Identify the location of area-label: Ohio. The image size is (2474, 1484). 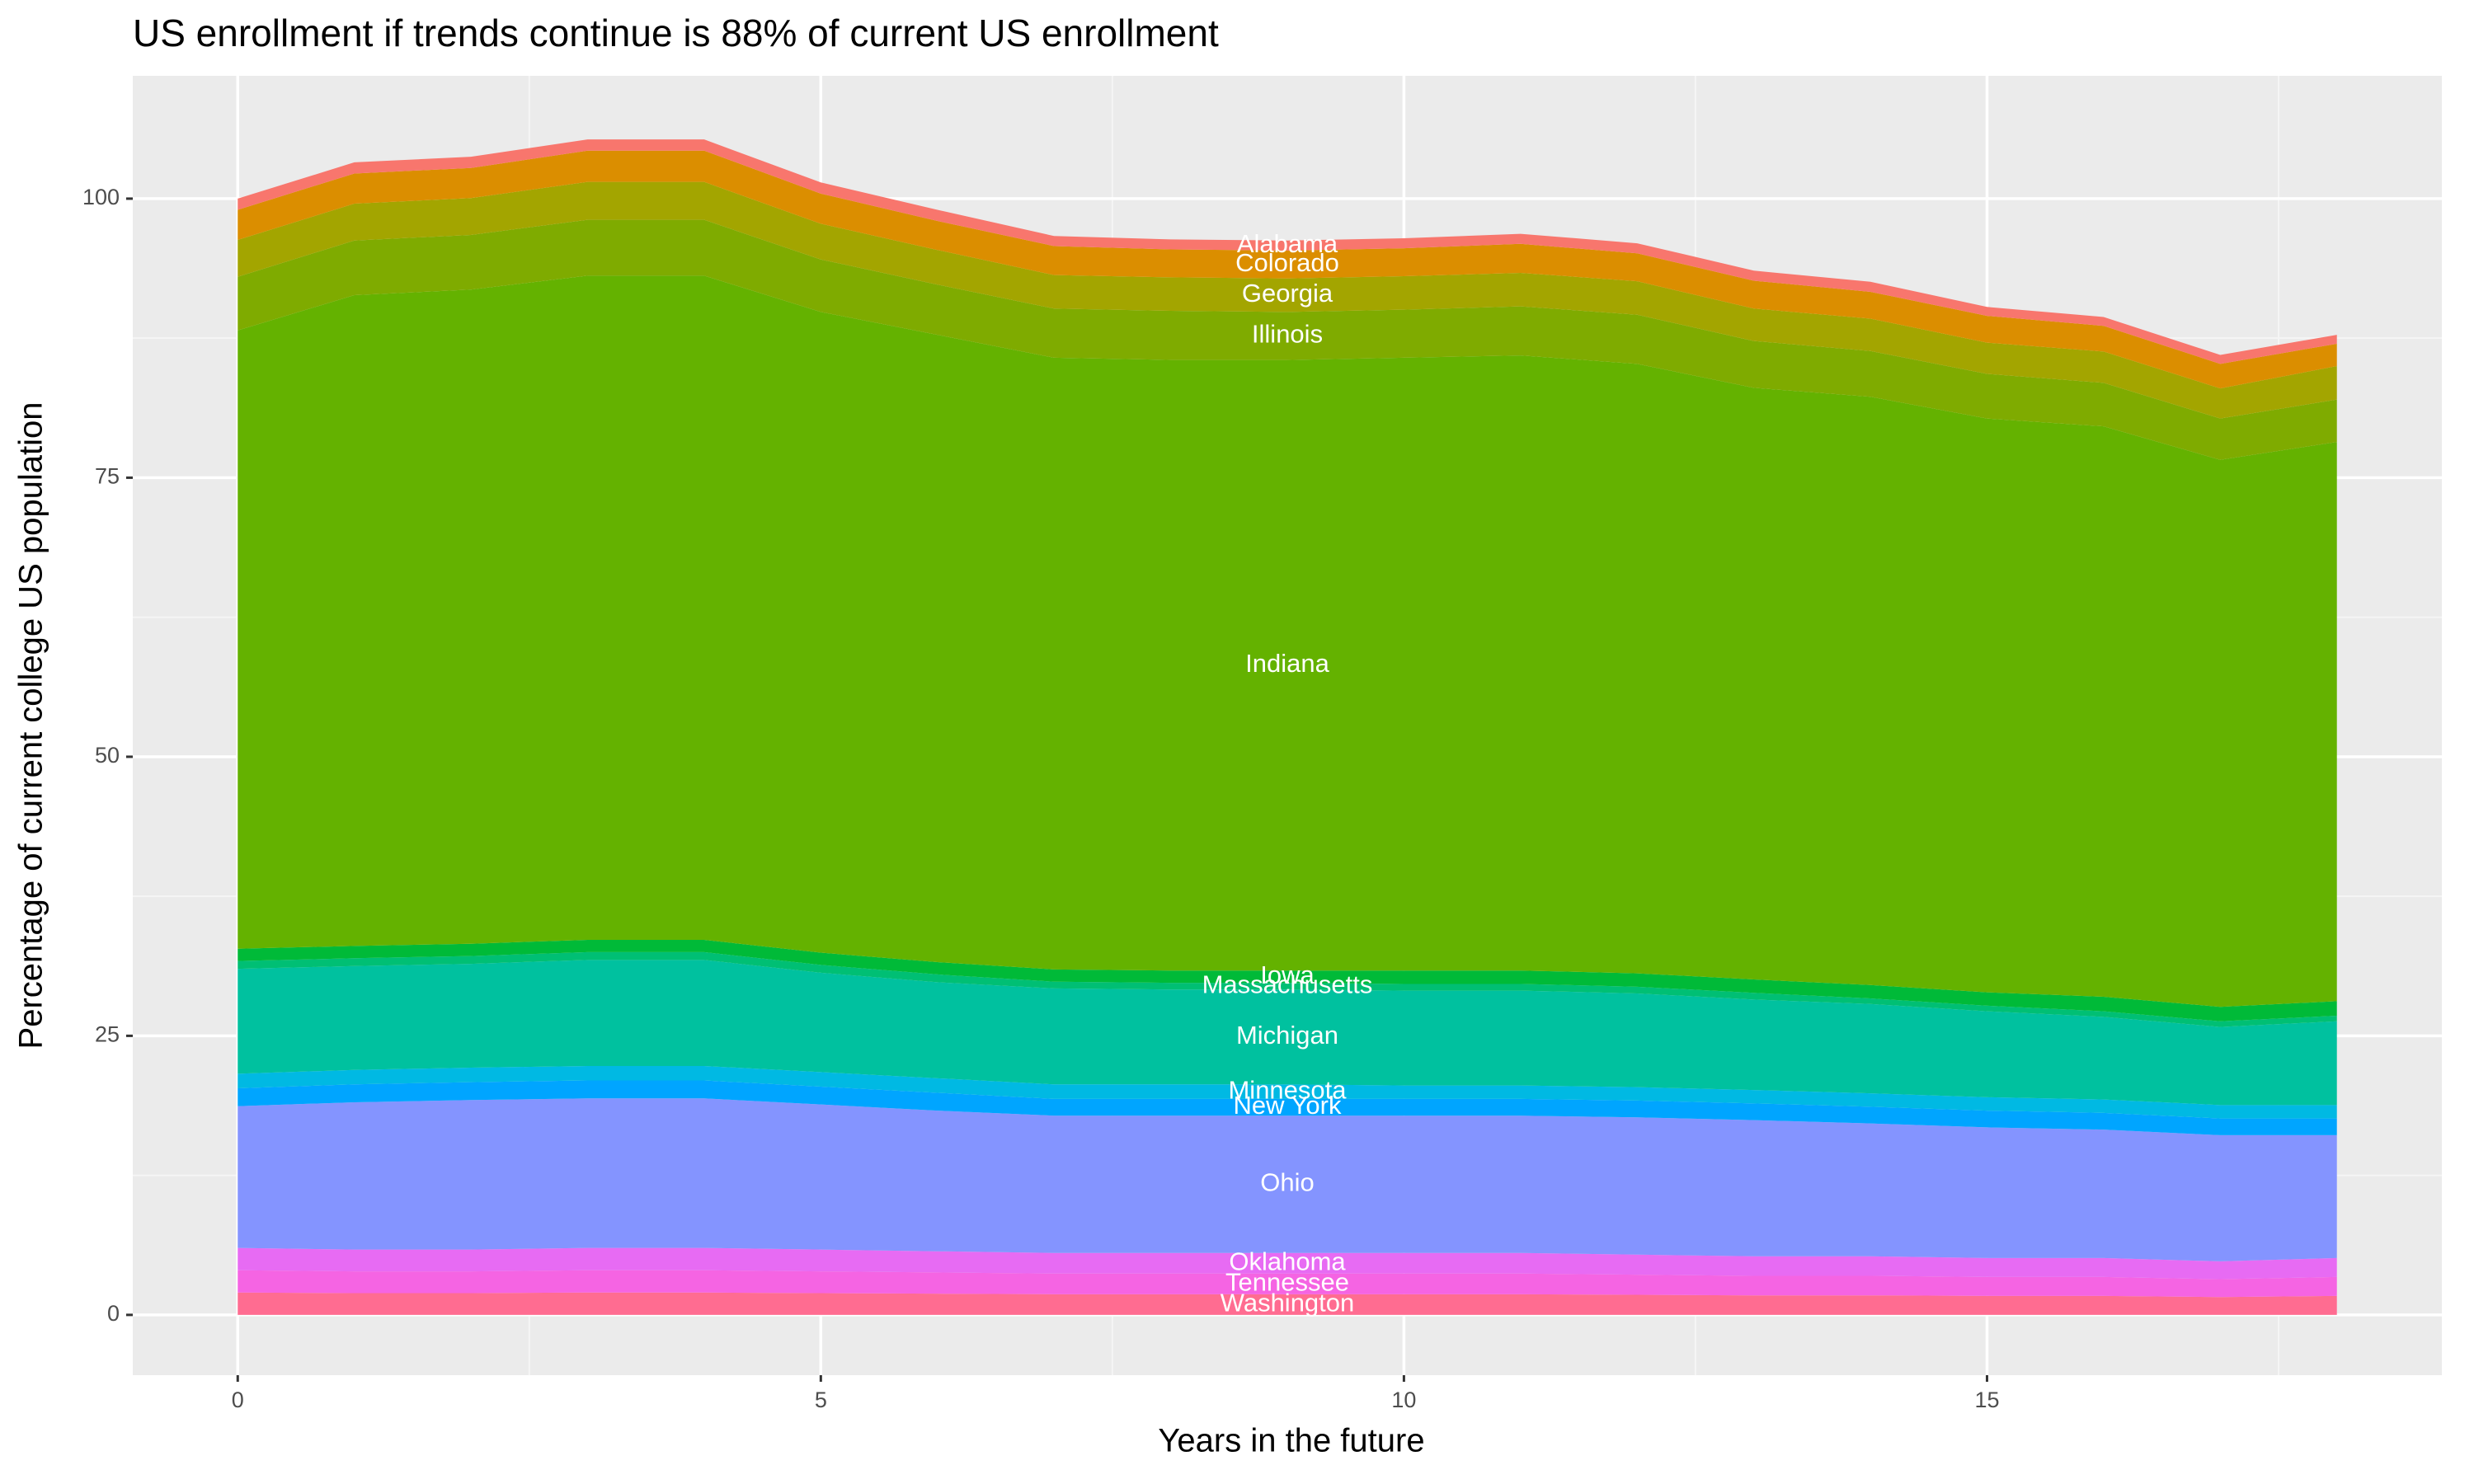
(1287, 1182).